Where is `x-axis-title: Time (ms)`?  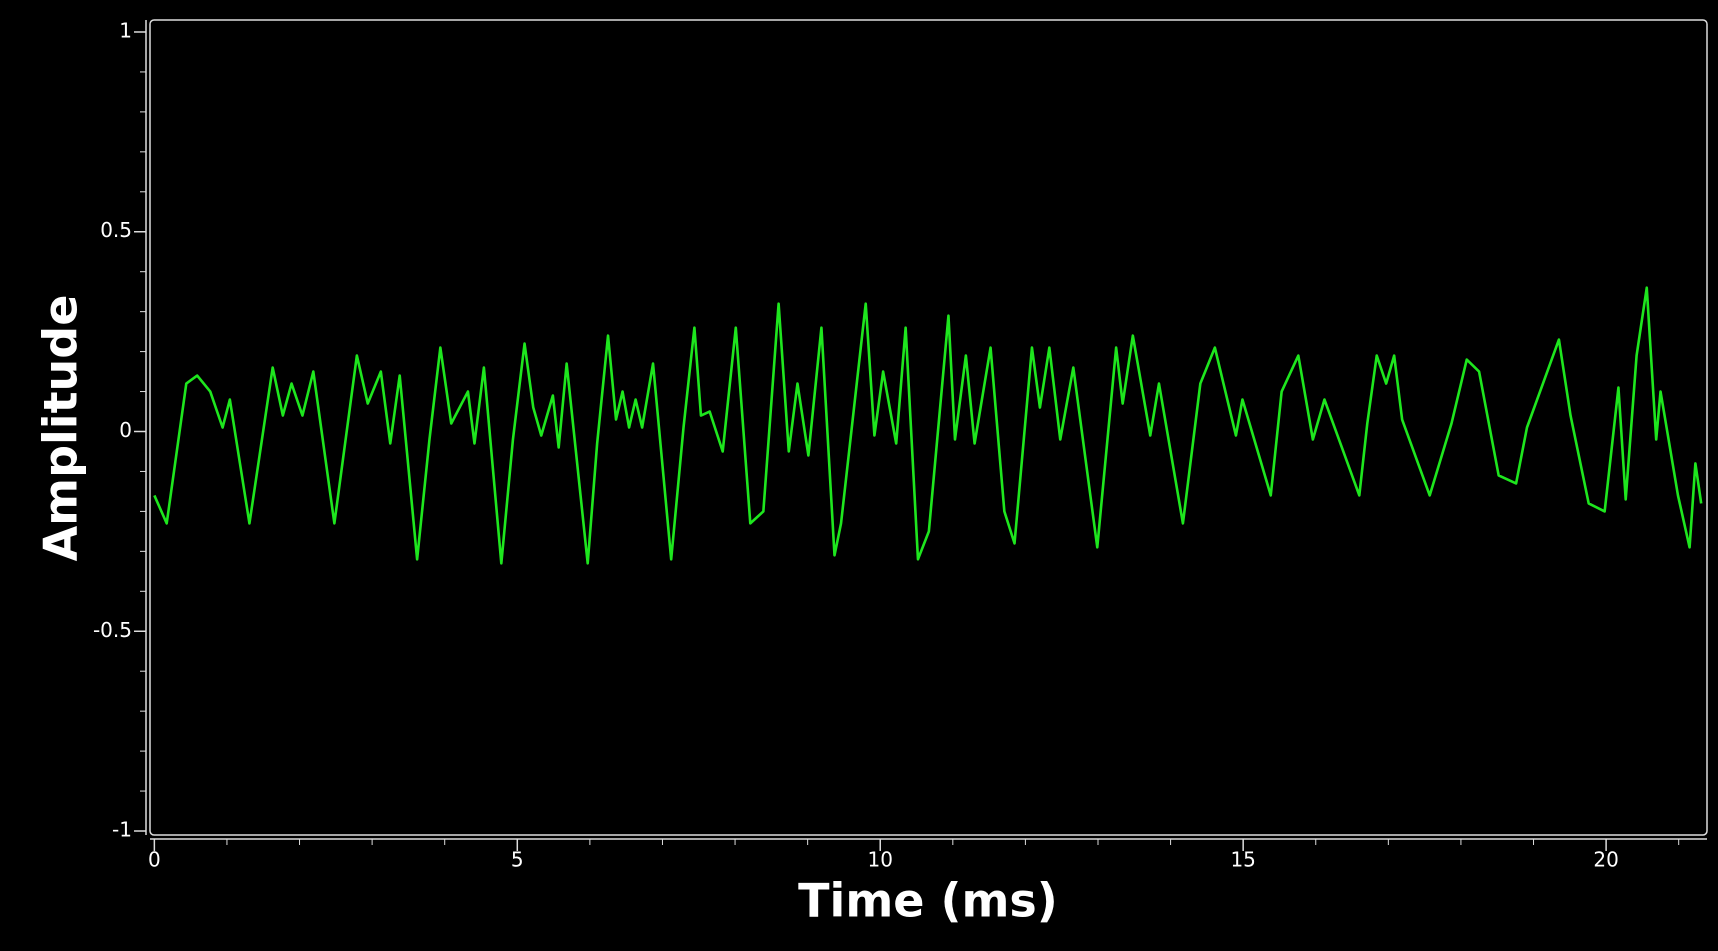
x-axis-title: Time (ms) is located at coordinates (928, 901).